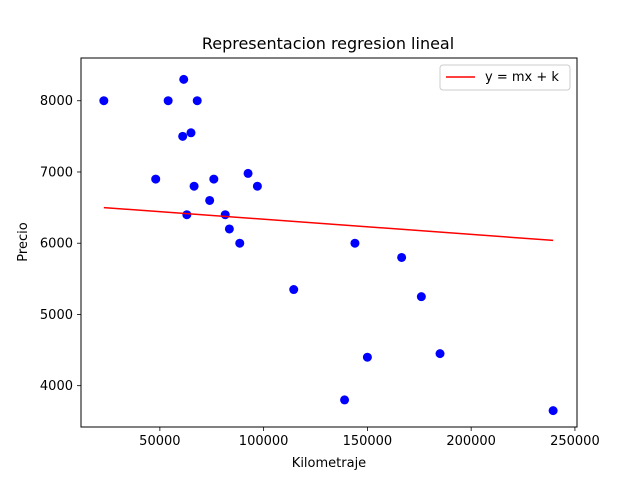 The height and width of the screenshot is (484, 640). Describe the element at coordinates (522, 77) in the screenshot. I see `legend-label: y = mx + k` at that location.